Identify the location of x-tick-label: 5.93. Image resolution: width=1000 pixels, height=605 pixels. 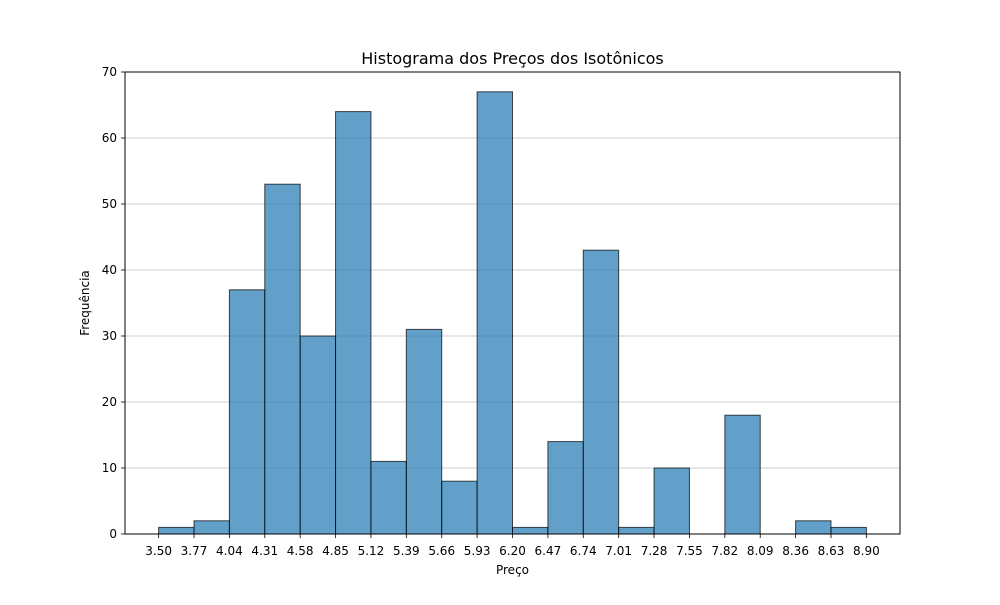
(477, 551).